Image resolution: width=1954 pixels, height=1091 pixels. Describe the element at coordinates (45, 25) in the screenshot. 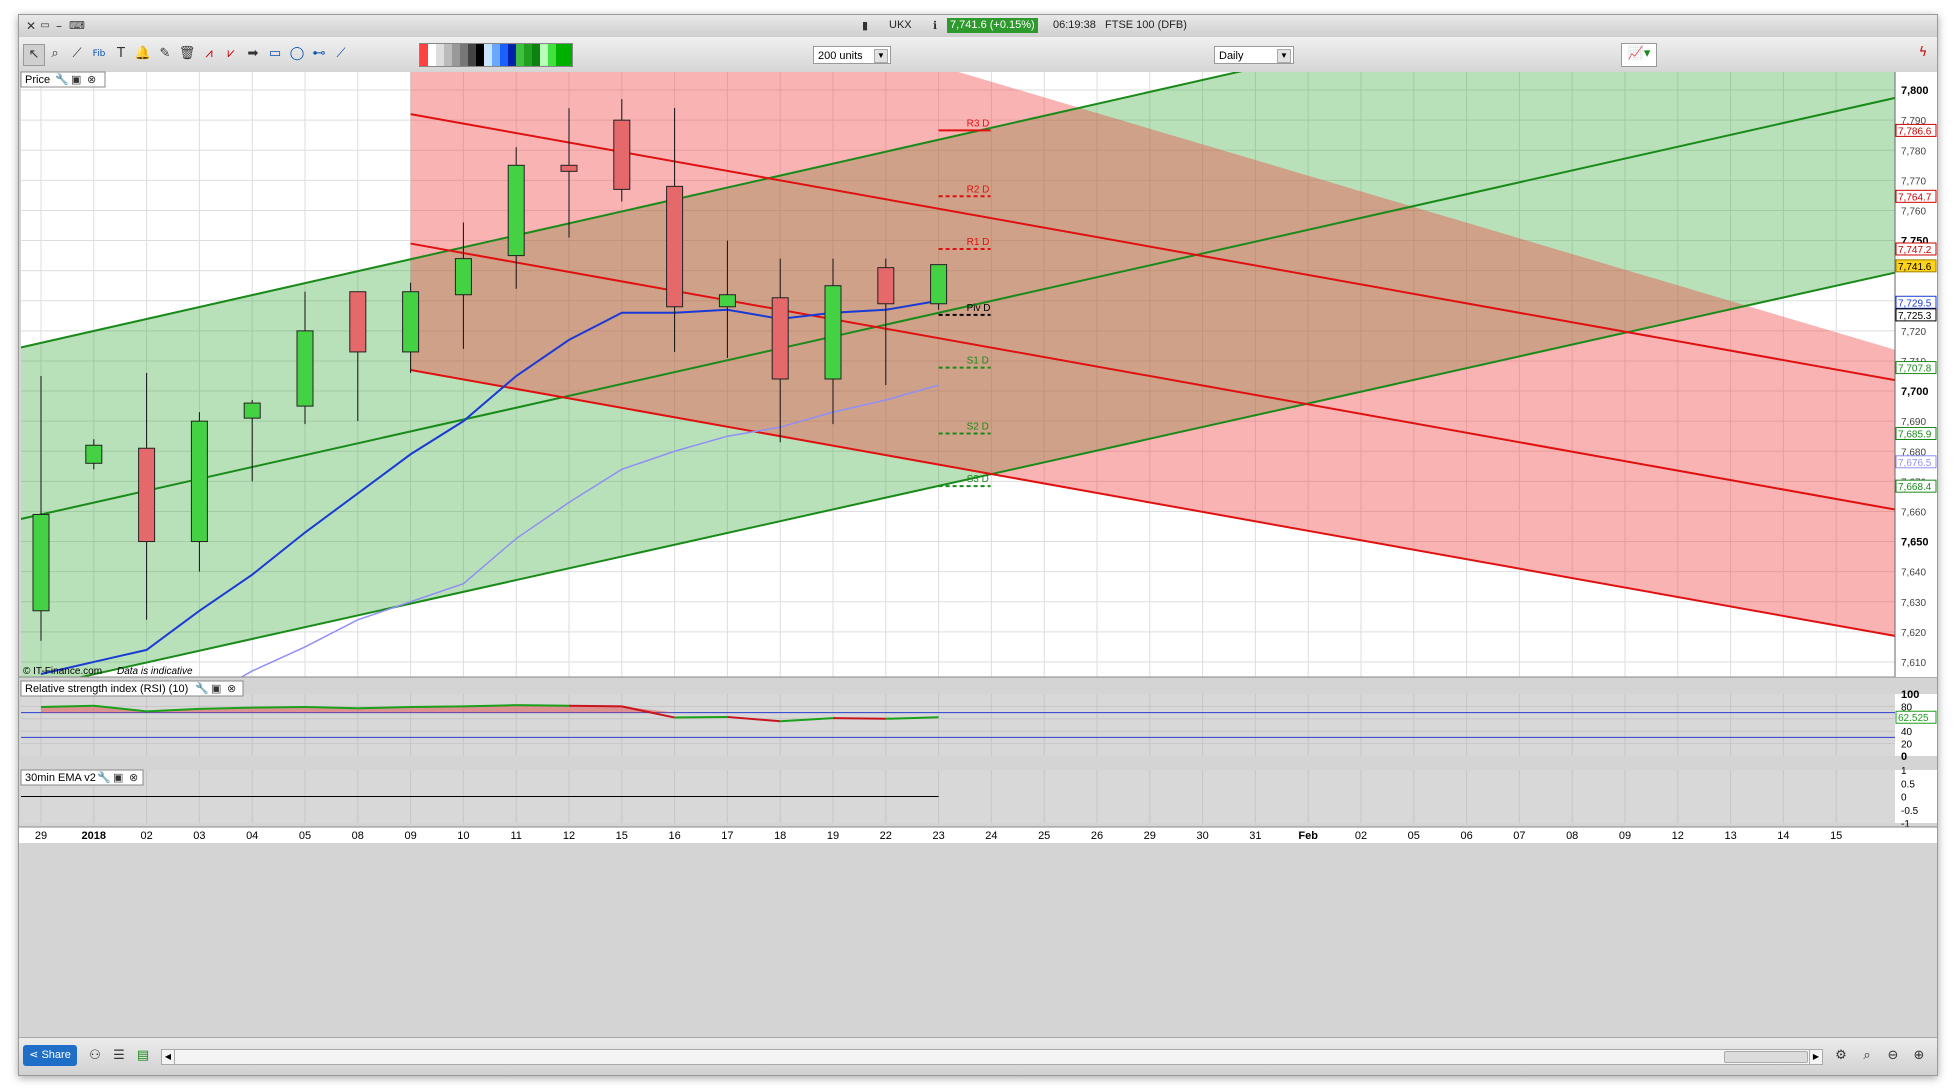

I see `restore-icon: ▭` at that location.